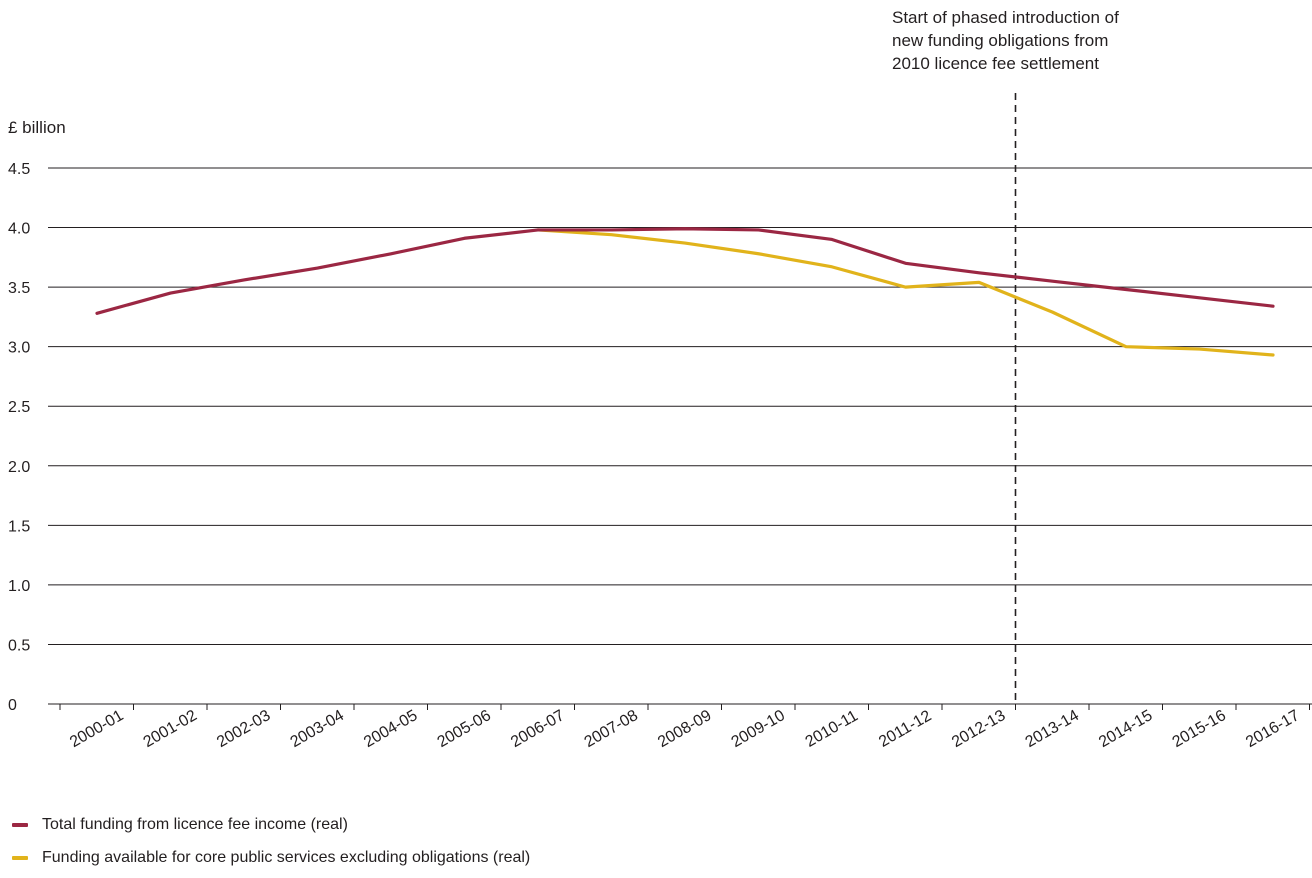 The height and width of the screenshot is (878, 1312). Describe the element at coordinates (37, 127) in the screenshot. I see `y-axis-label: £ billion` at that location.